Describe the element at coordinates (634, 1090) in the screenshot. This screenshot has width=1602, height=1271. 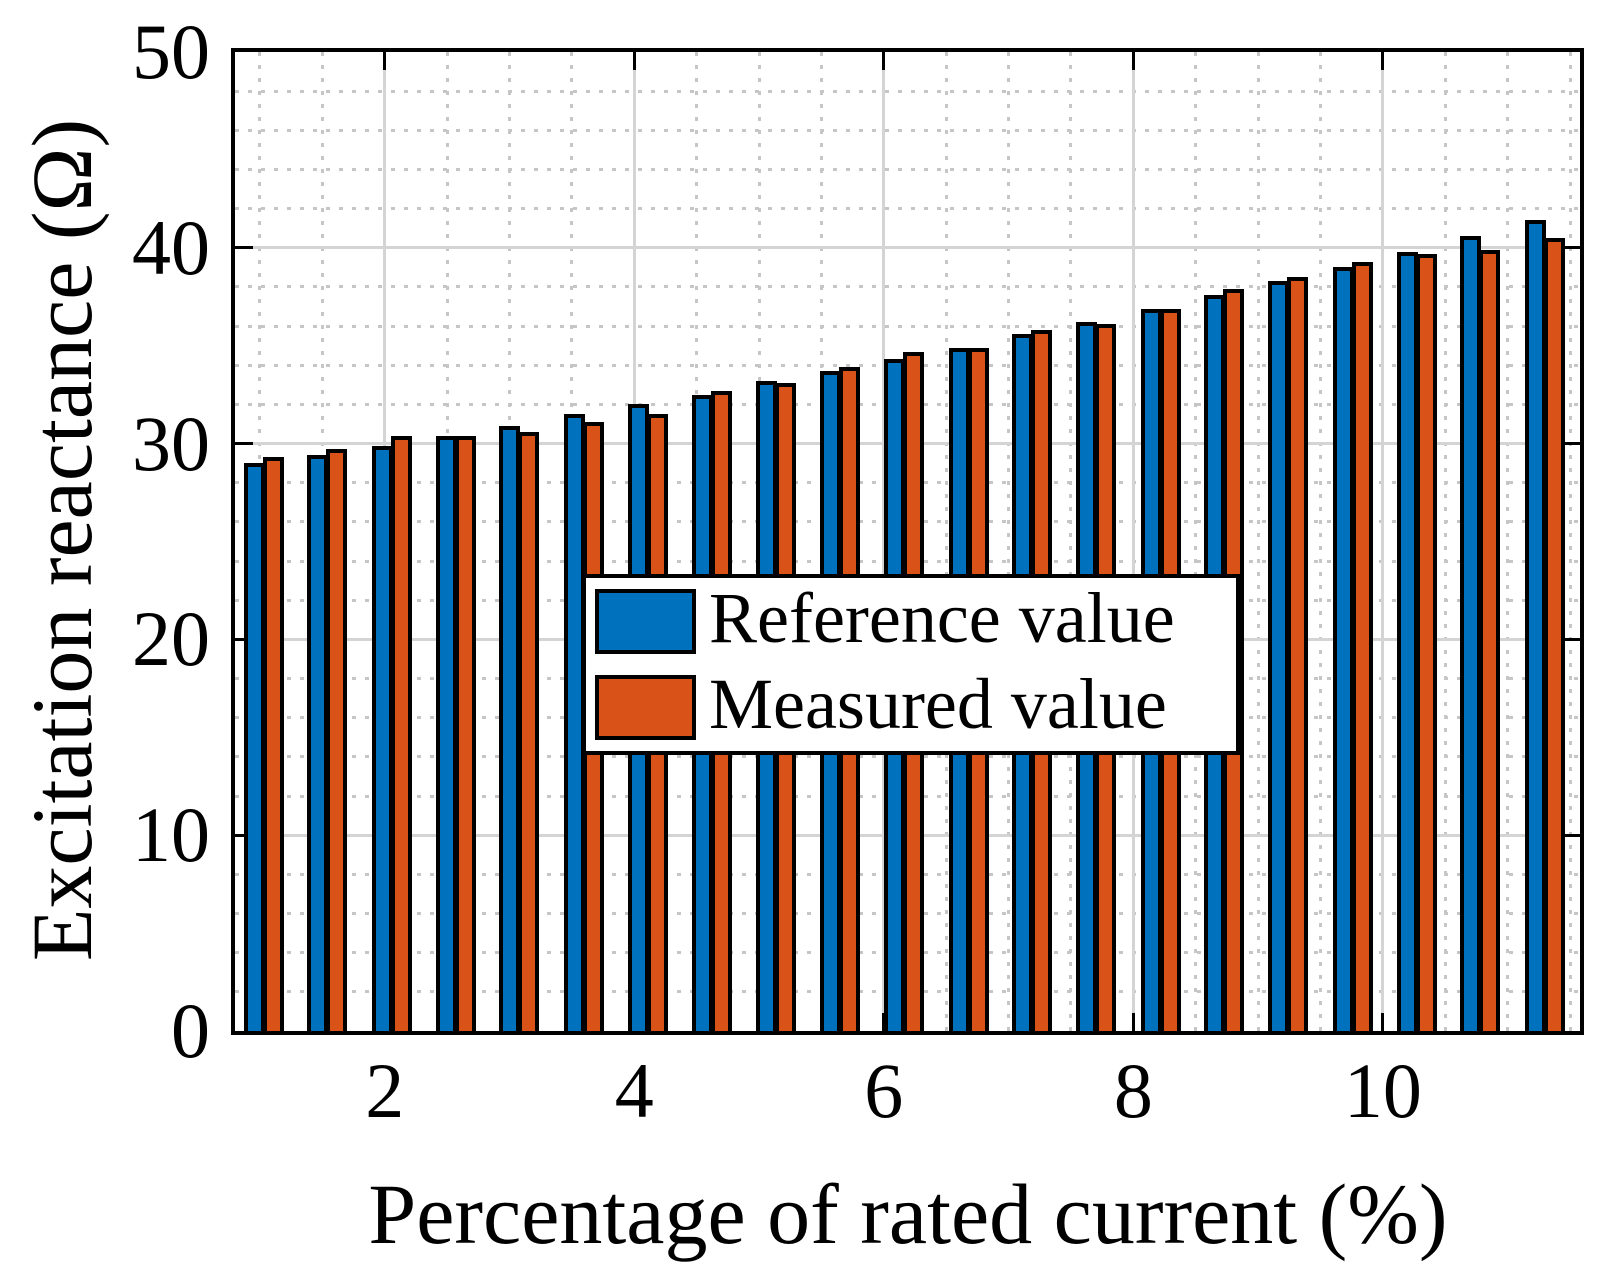
I see `x-tick-label: 4` at that location.